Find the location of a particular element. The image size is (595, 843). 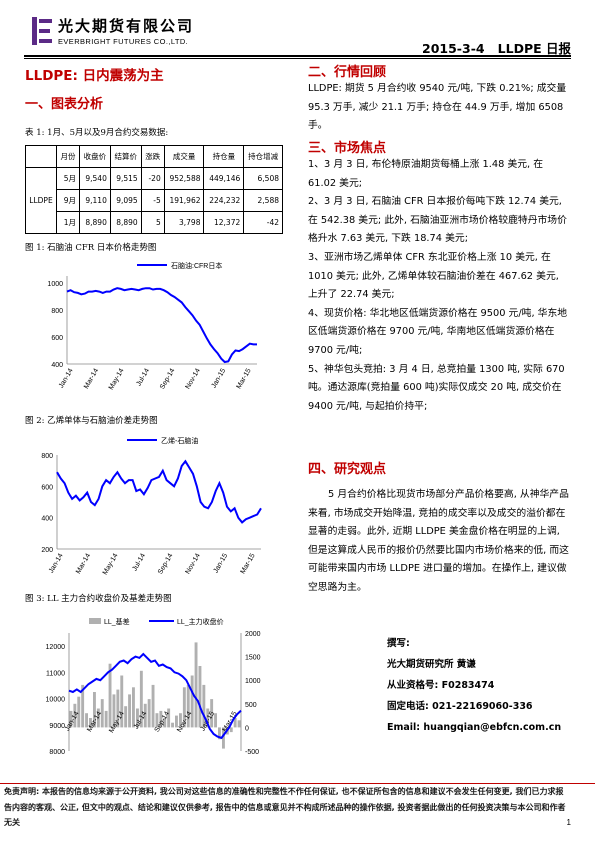

y-tick-label-left: 8000 is located at coordinates (57, 752).